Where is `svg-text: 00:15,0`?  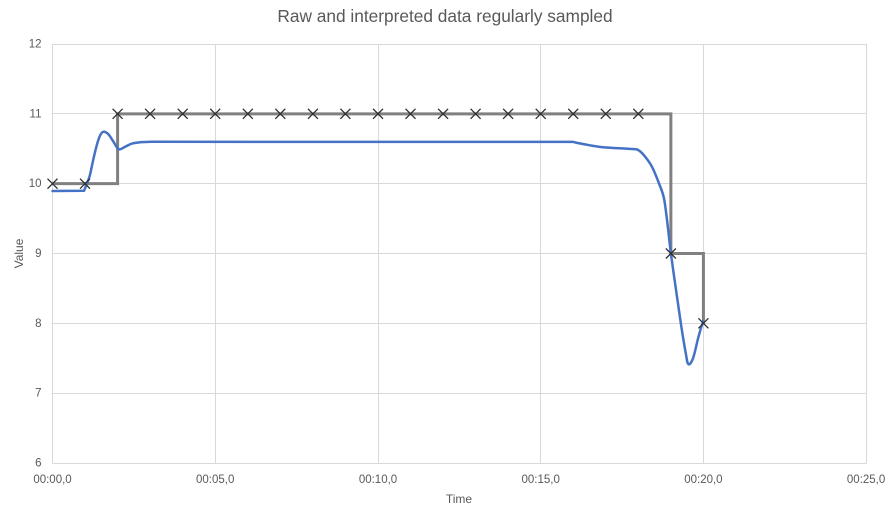 svg-text: 00:15,0 is located at coordinates (541, 480).